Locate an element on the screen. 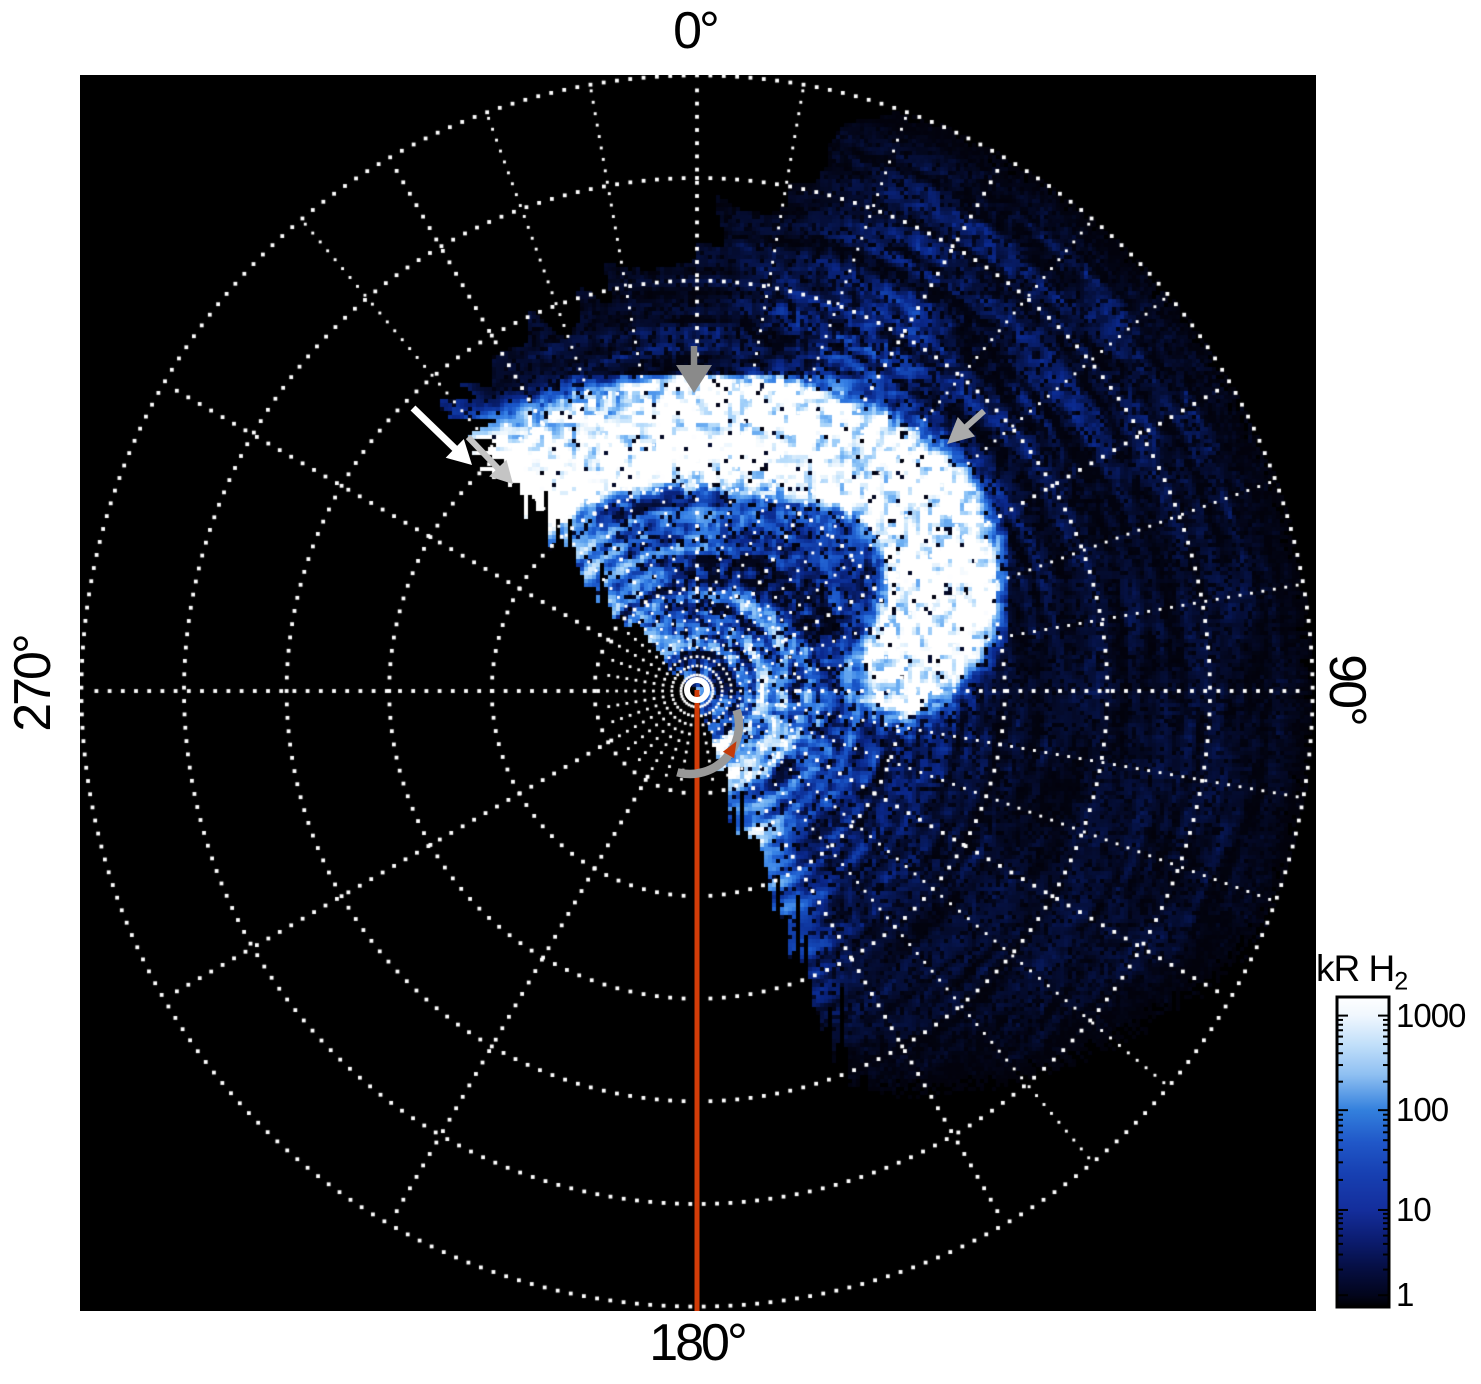 This screenshot has height=1384, width=1481. colorbar-gradient is located at coordinates (1363, 1152).